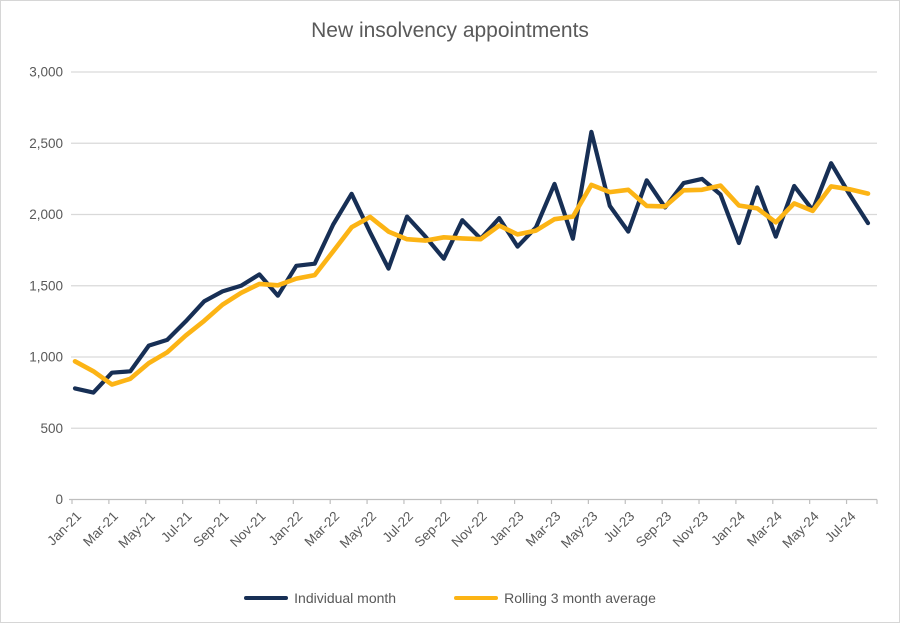 The image size is (900, 623). Describe the element at coordinates (266, 598) in the screenshot. I see `individual-month-swatch` at that location.